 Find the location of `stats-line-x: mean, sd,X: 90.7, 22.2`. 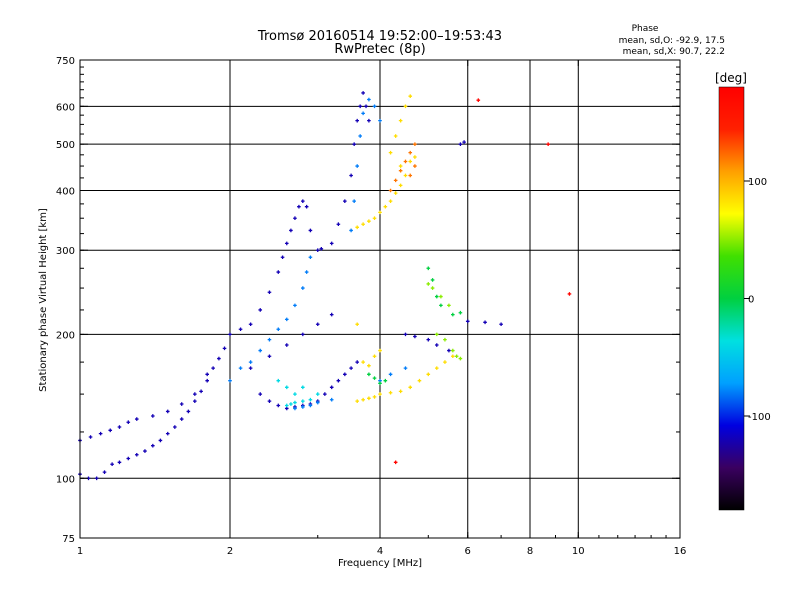

stats-line-x: mean, sd,X: 90.7, 22.2 is located at coordinates (674, 52).